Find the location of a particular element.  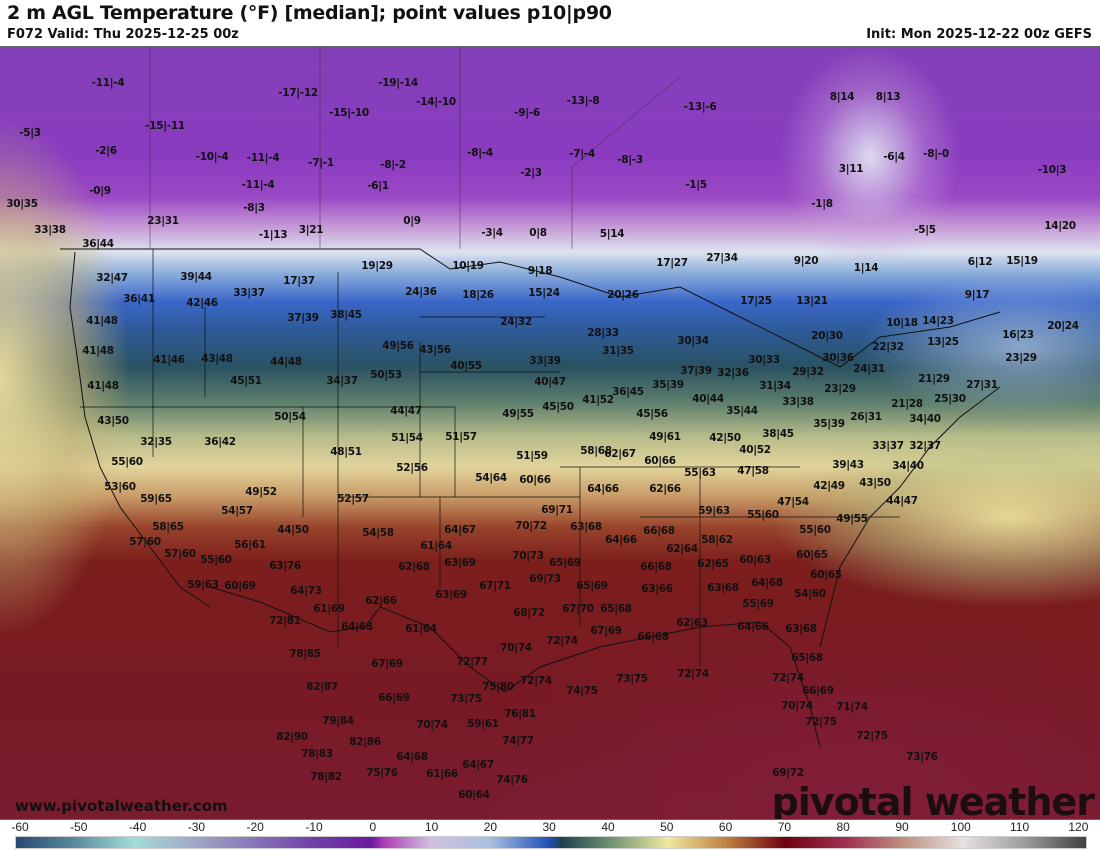

point-value-label: 63|69 is located at coordinates (451, 595).